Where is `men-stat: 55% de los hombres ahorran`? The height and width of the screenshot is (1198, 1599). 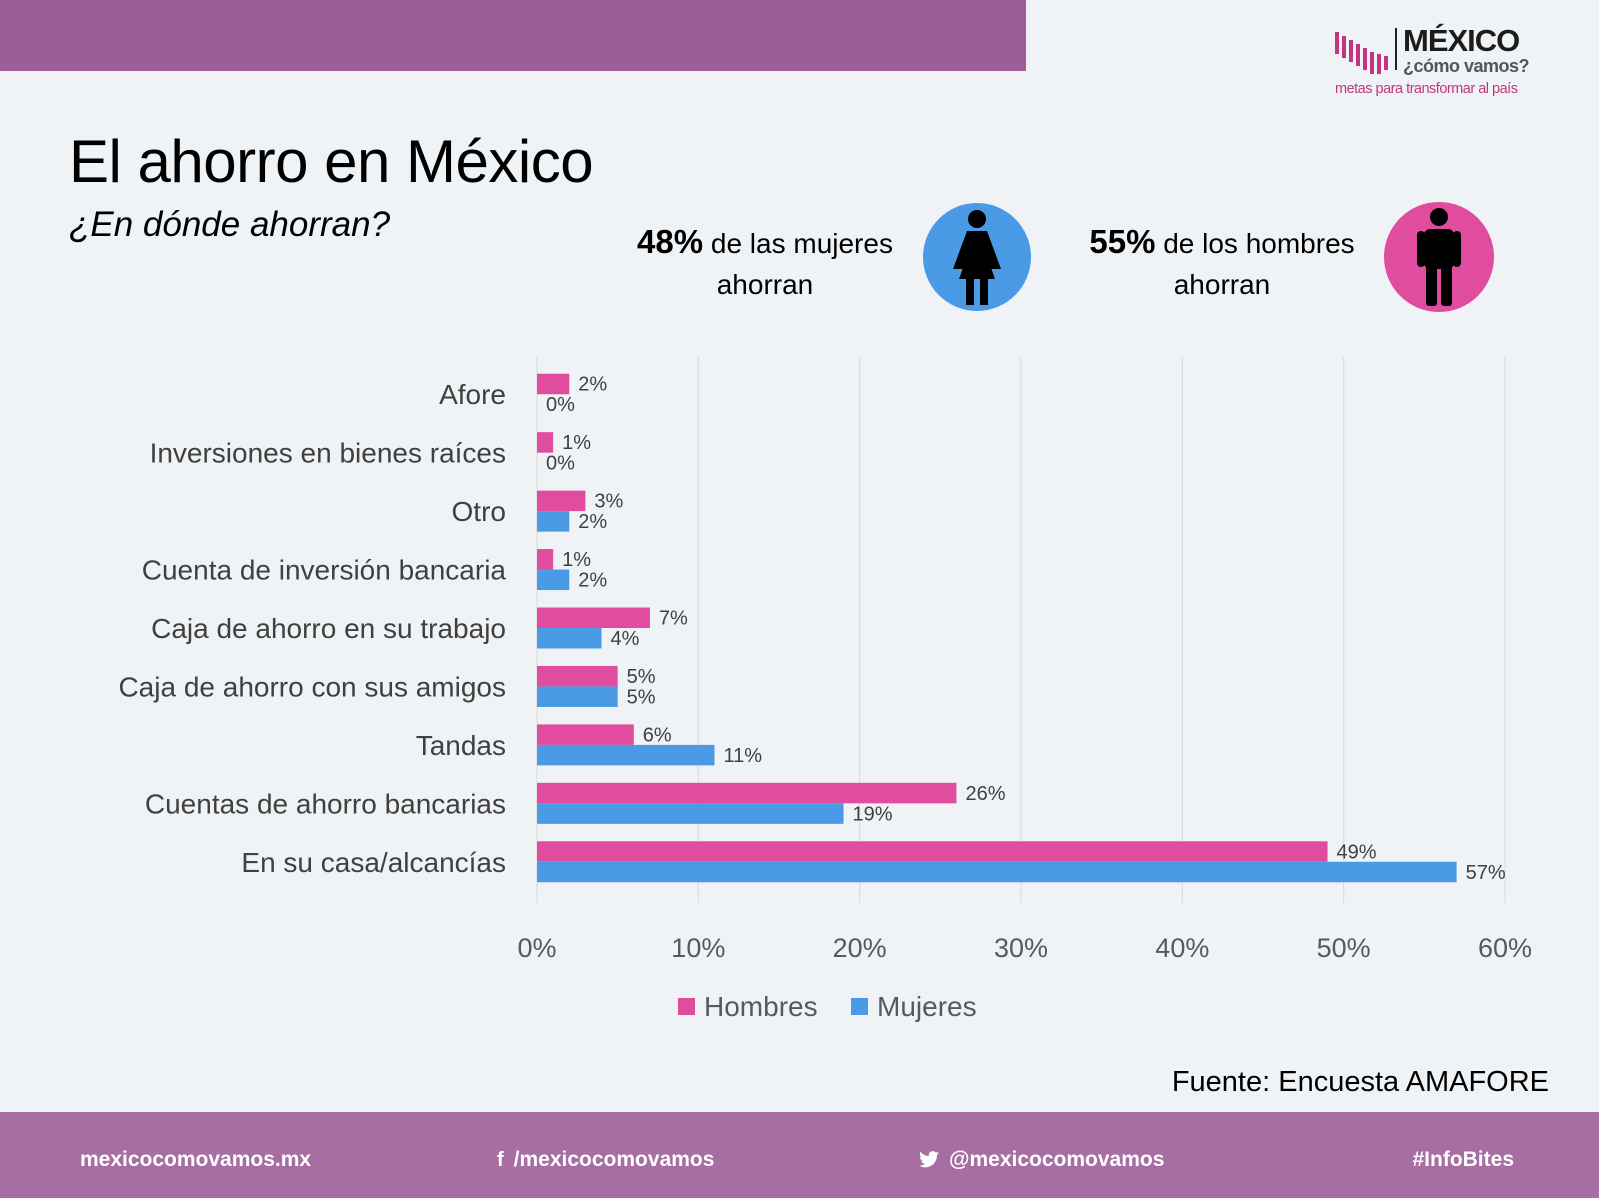
men-stat: 55% de los hombres ahorran is located at coordinates (1222, 263).